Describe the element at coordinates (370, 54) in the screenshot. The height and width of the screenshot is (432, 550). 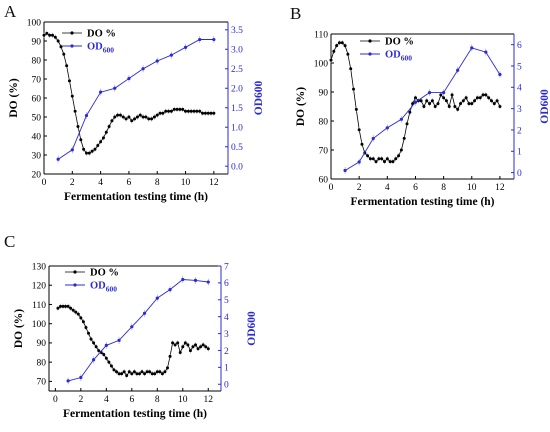
I see `legend-od-marker` at that location.